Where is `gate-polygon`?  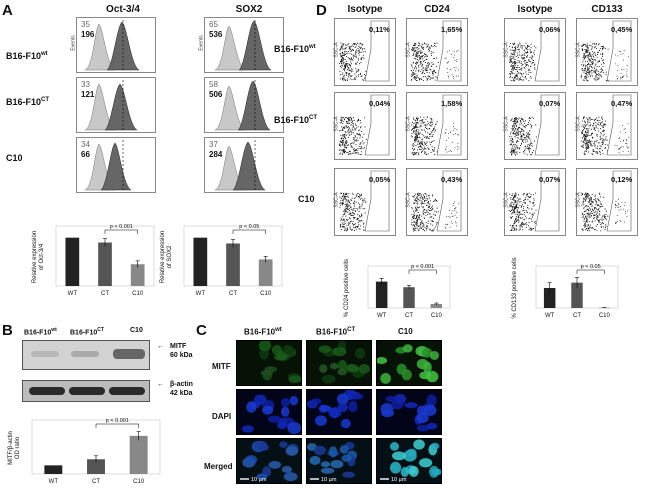 gate-polygon is located at coordinates (619, 201).